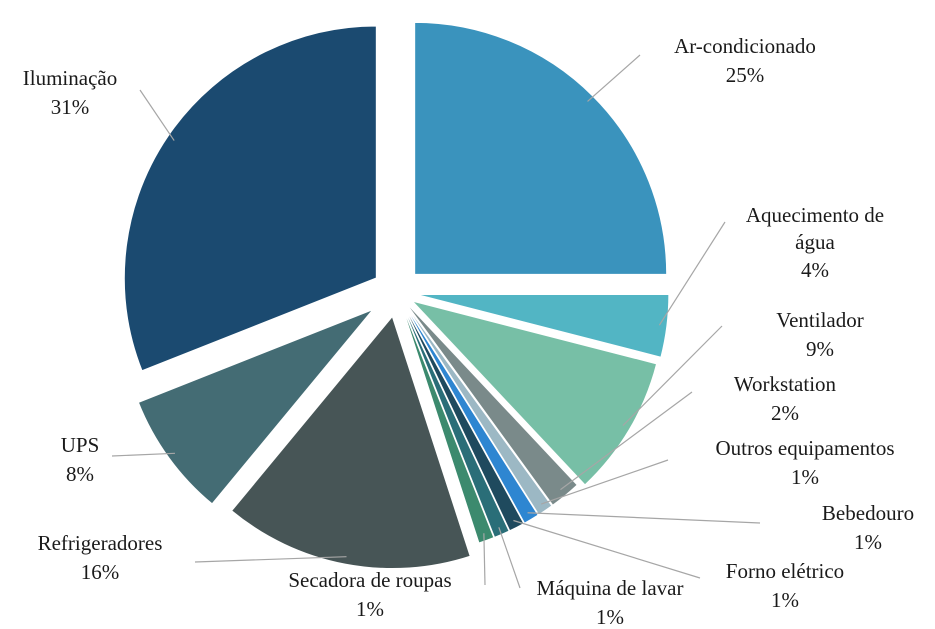 The image size is (935, 629). Describe the element at coordinates (868, 513) in the screenshot. I see `category-label: Bebedouro` at that location.